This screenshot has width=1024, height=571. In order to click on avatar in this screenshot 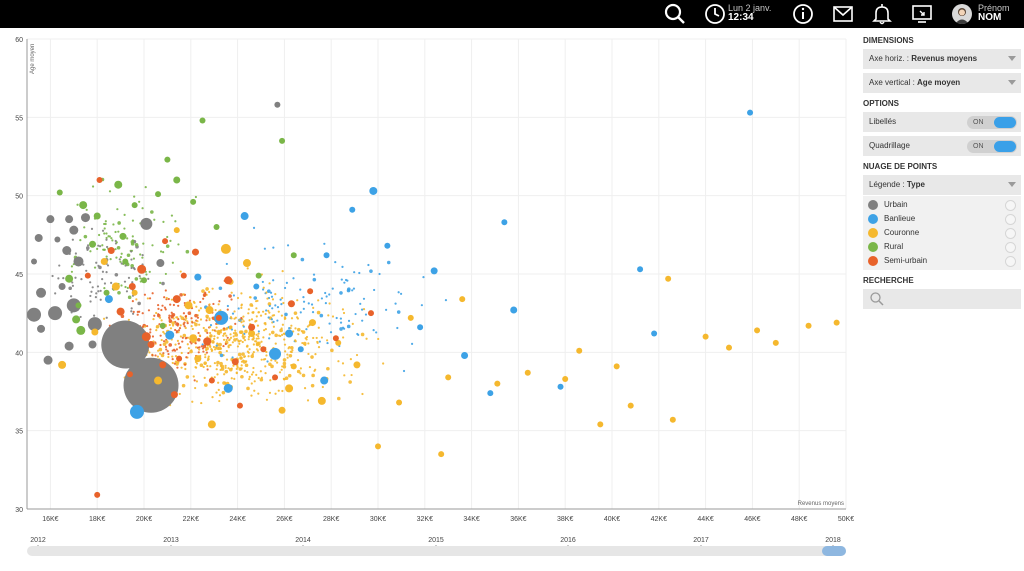, I will do `click(962, 14)`.